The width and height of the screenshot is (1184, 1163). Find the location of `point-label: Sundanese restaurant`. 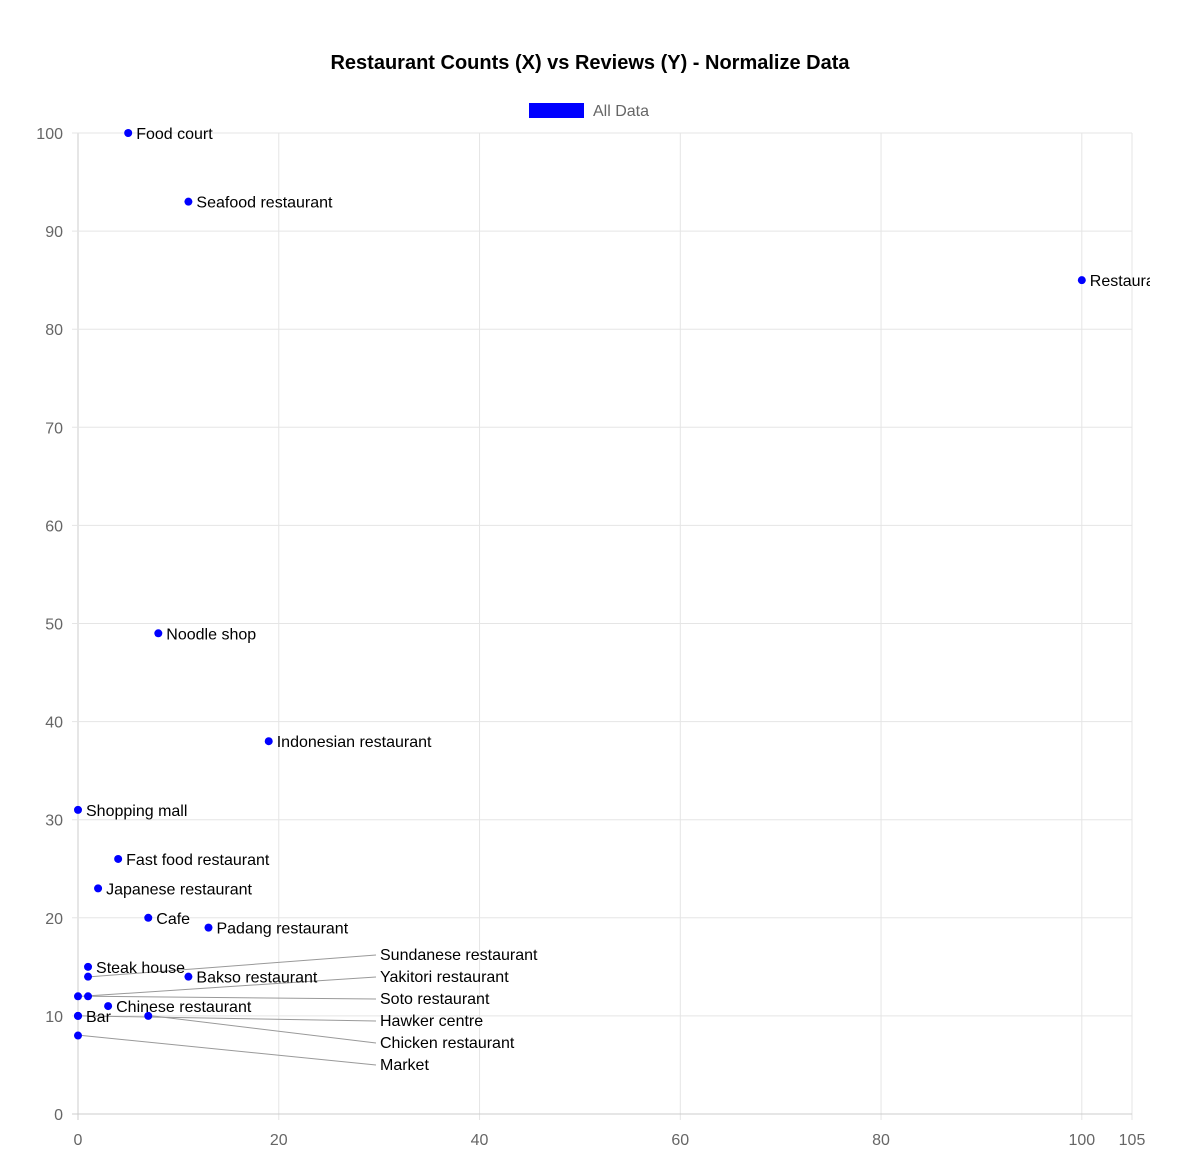

point-label: Sundanese restaurant is located at coordinates (459, 955).